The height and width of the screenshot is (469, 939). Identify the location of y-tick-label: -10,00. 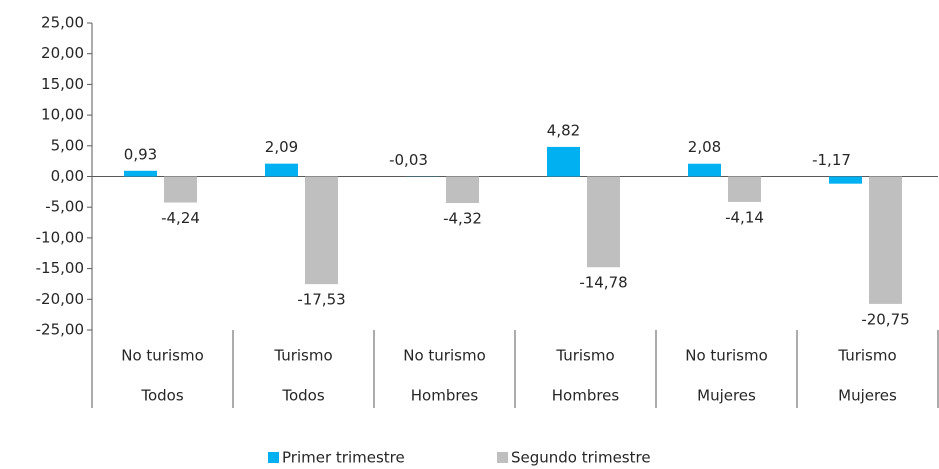
(60, 237).